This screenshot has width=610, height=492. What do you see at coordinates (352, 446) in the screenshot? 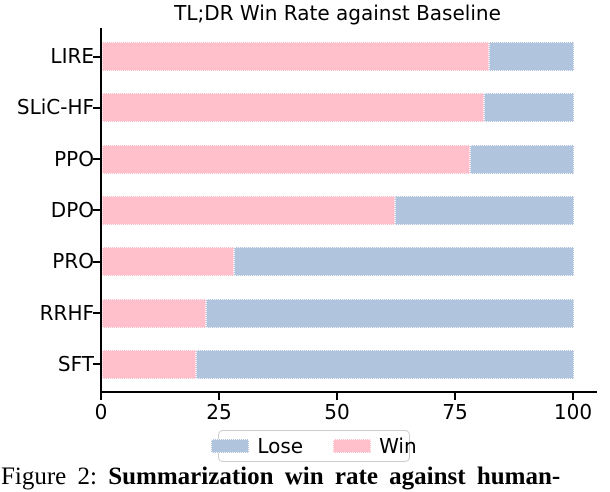
I see `legend-swatch-win` at bounding box center [352, 446].